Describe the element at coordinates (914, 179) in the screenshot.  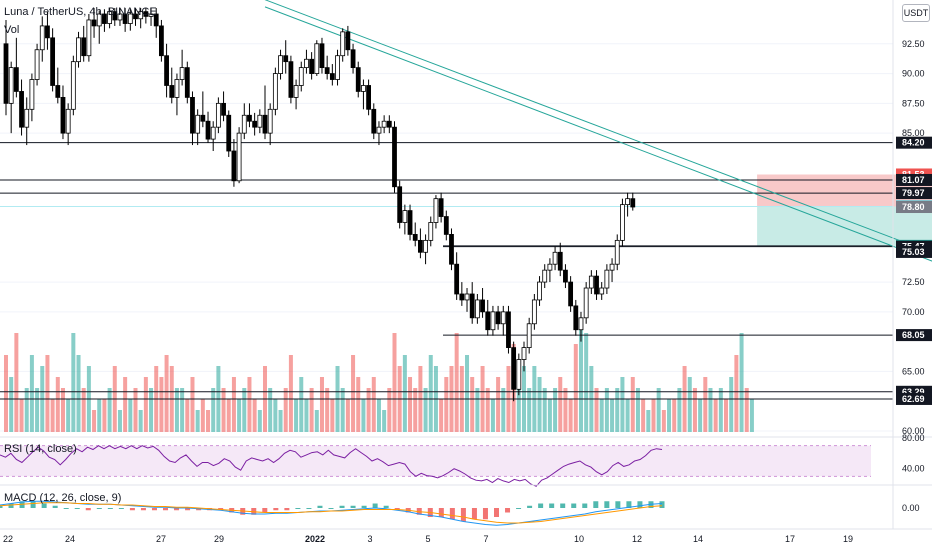
I see `price-tag-box` at that location.